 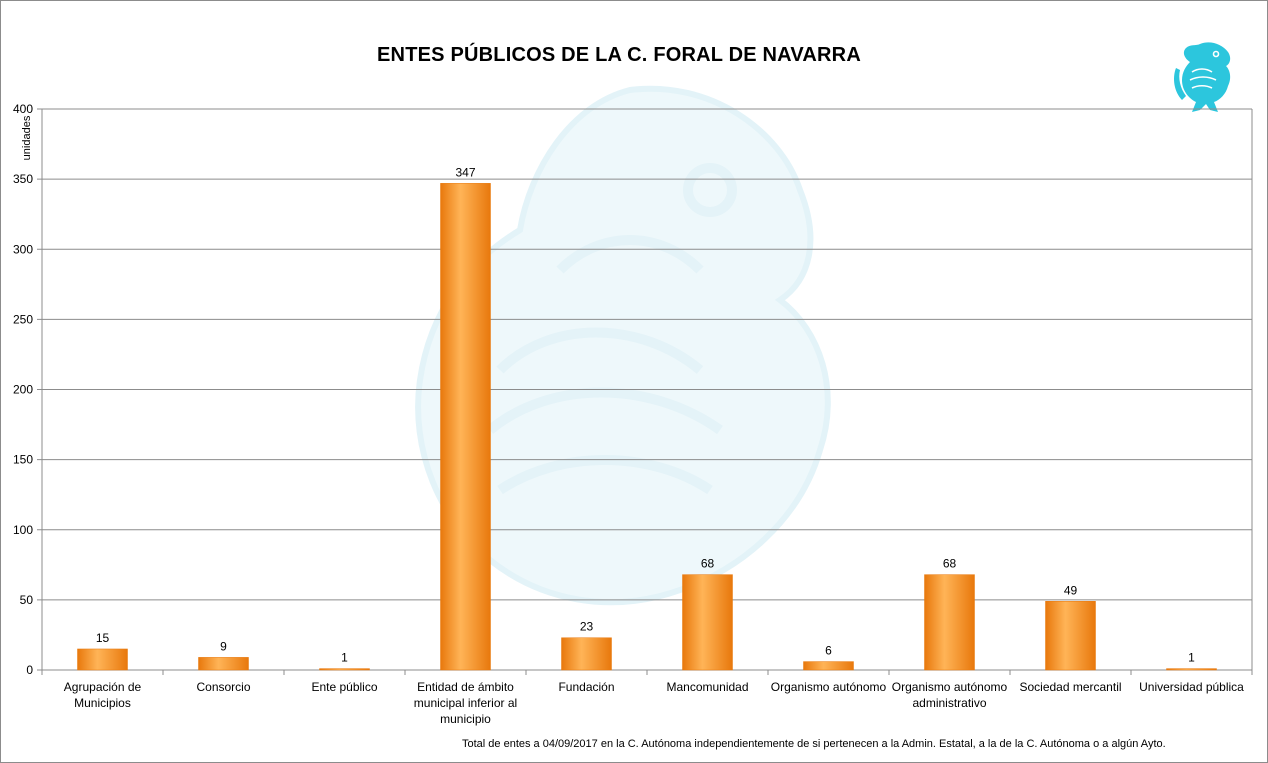 What do you see at coordinates (586, 687) in the screenshot?
I see `x-tick-label: Fundación` at bounding box center [586, 687].